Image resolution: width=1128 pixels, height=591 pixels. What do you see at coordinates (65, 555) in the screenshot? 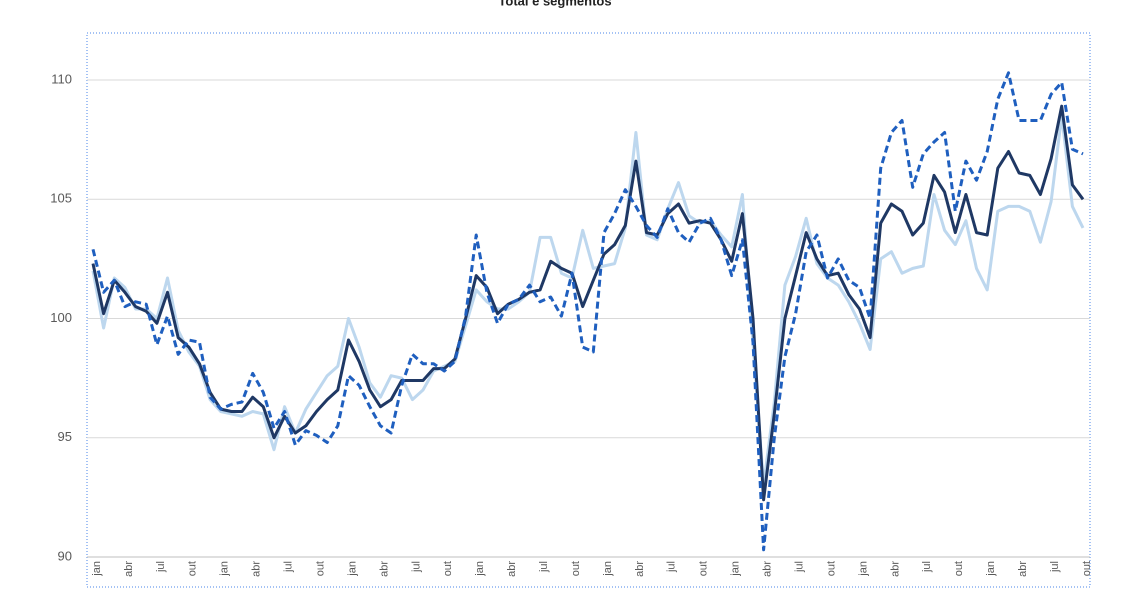
I see `y-tick-label: 90` at bounding box center [65, 555].